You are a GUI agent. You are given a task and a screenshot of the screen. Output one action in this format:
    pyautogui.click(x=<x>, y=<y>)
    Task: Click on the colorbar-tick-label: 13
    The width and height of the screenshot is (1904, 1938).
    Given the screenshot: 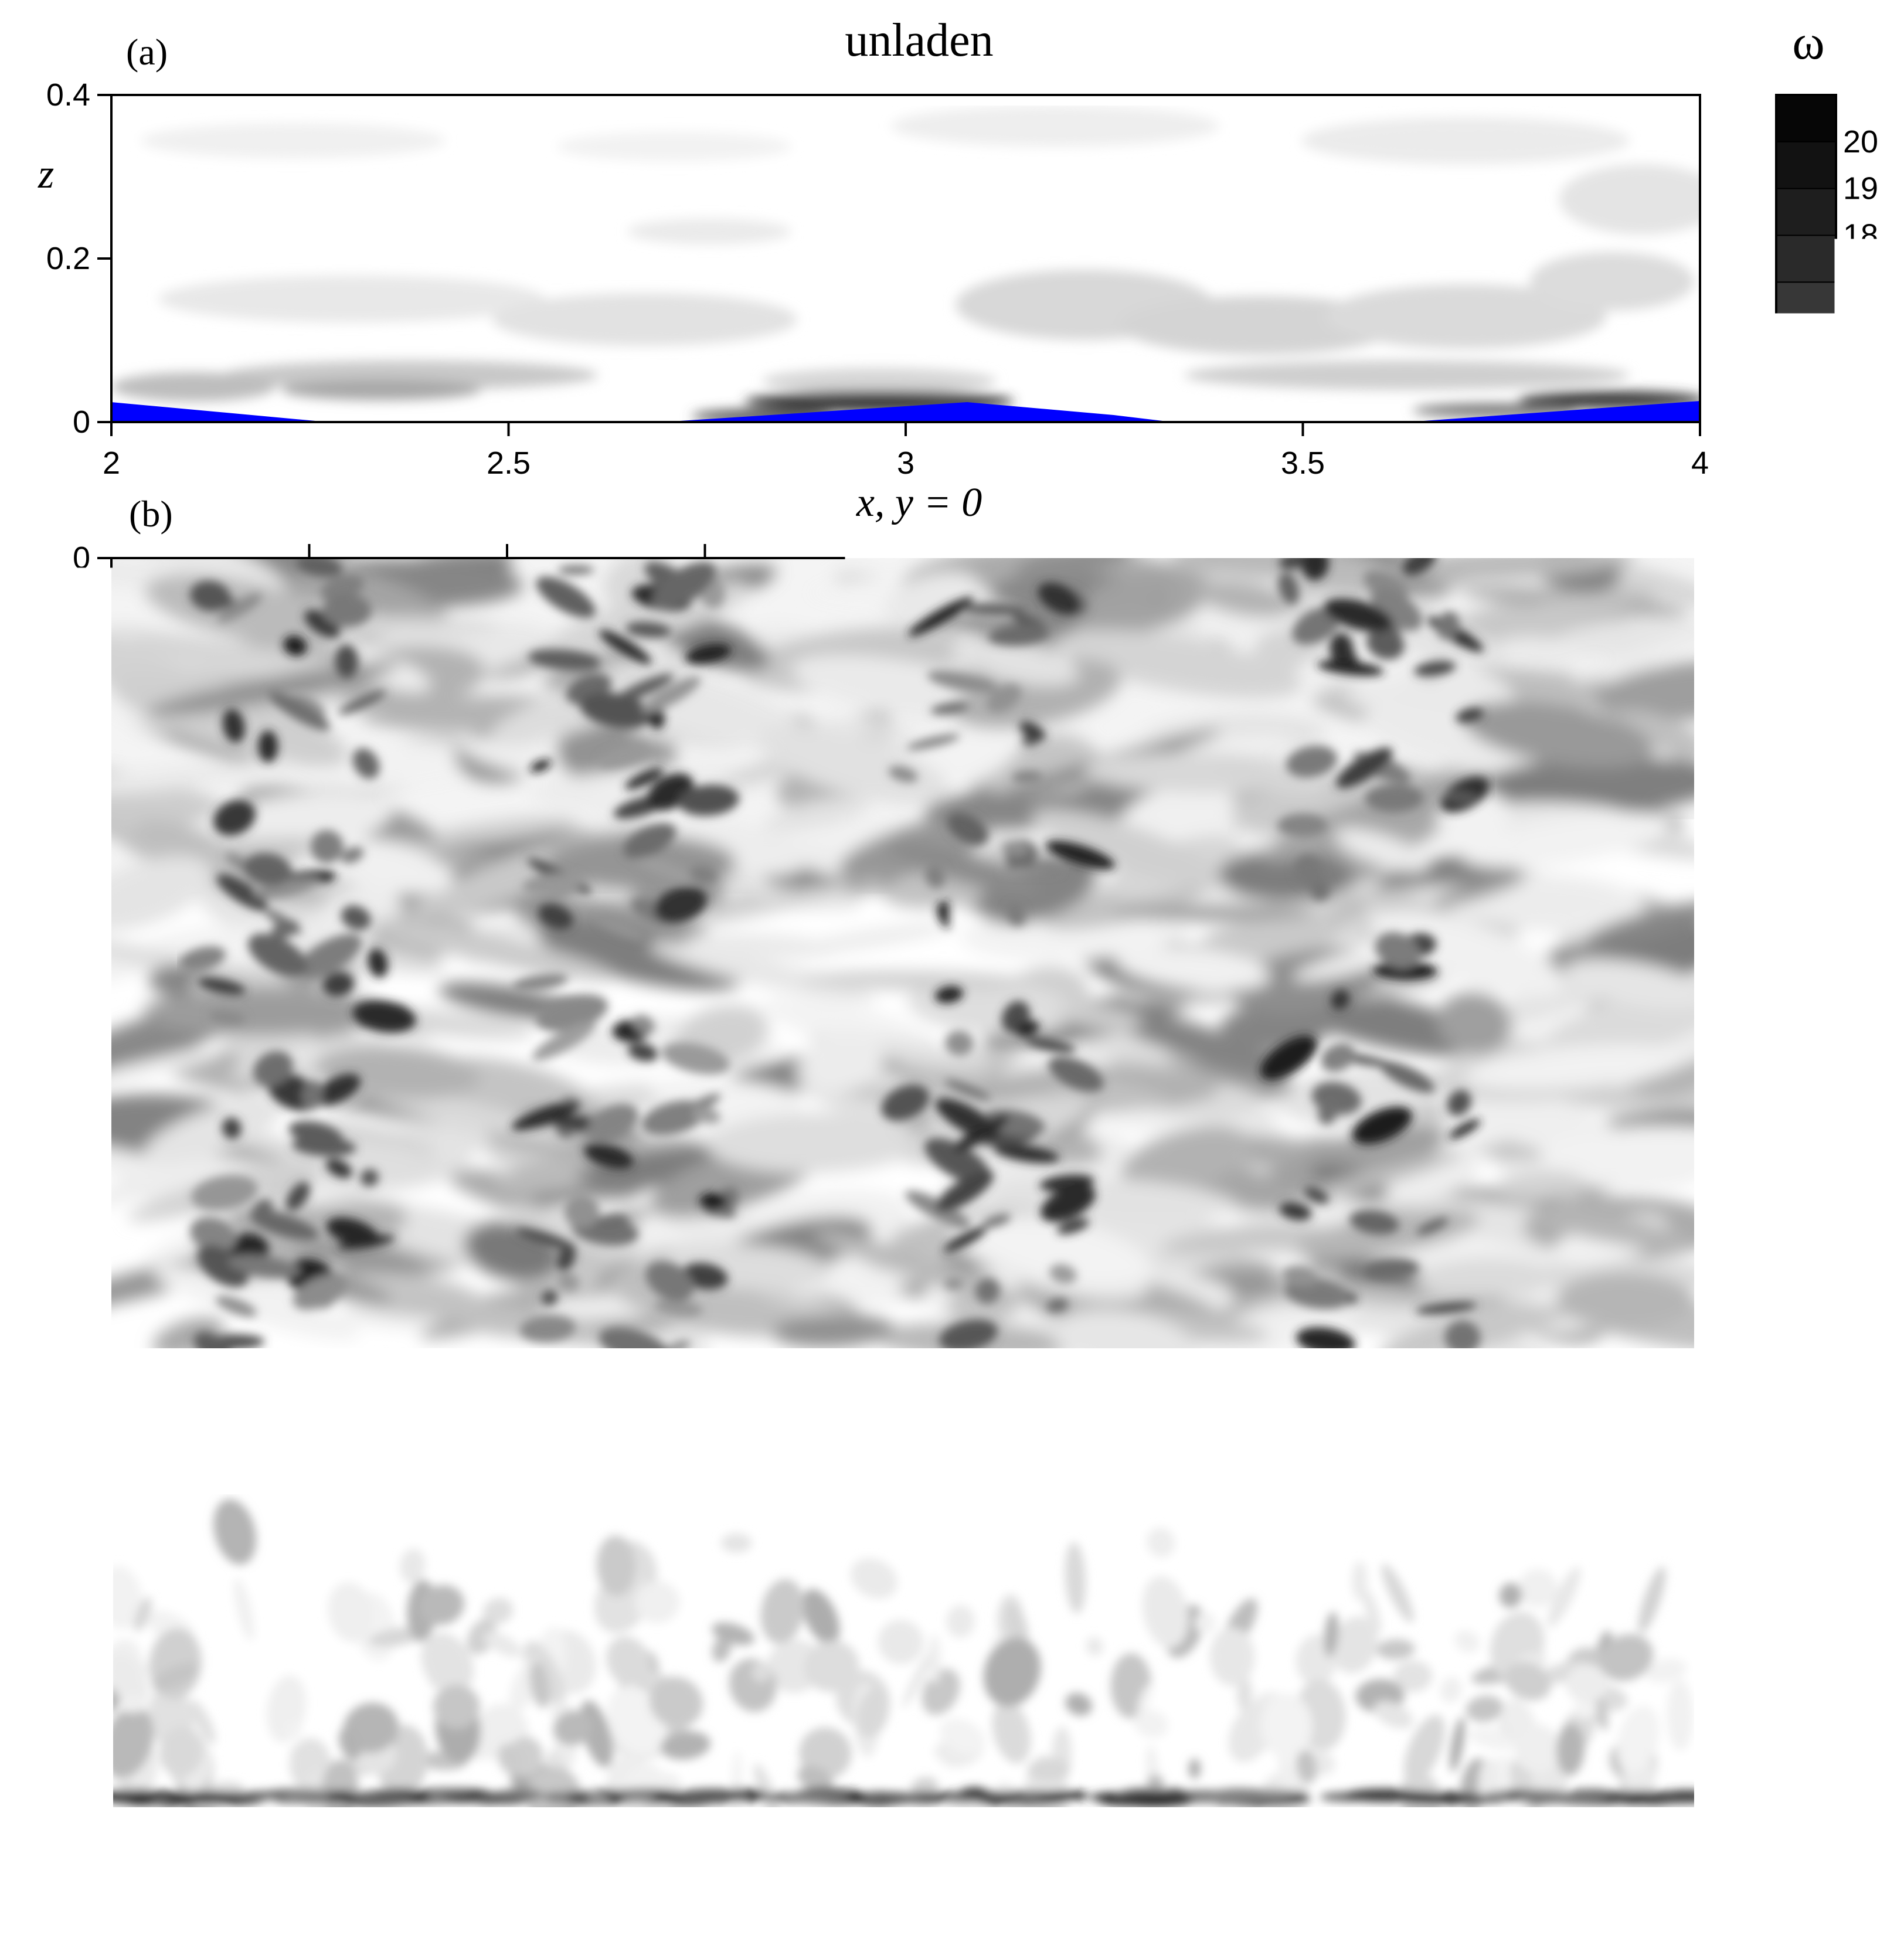 What is the action you would take?
    pyautogui.click(x=1860, y=469)
    